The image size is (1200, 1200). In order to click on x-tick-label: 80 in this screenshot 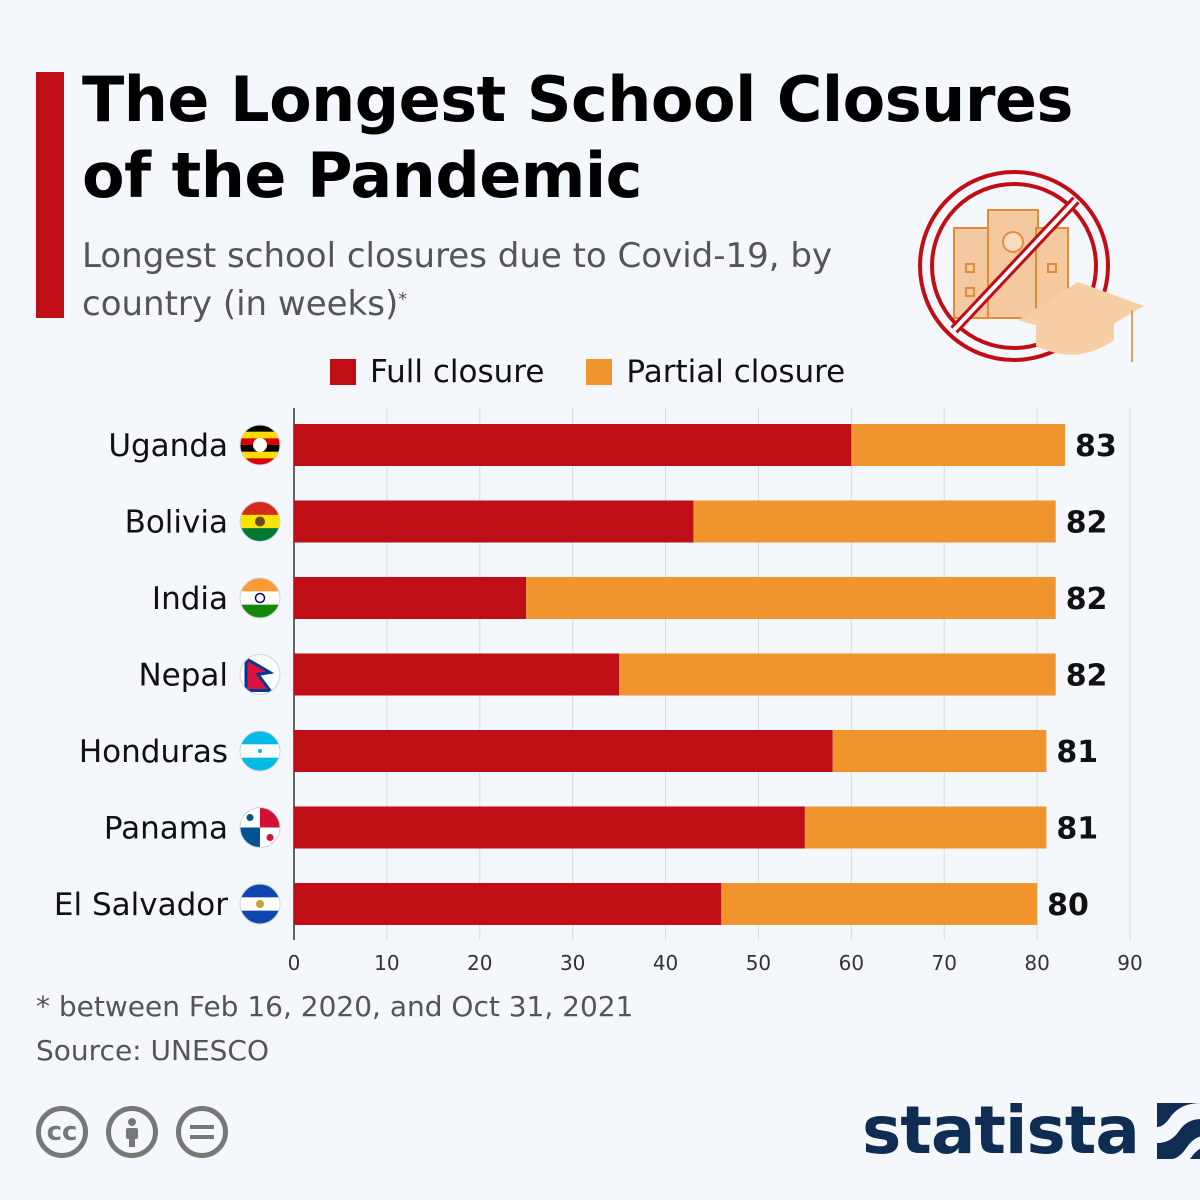, I will do `click(1036, 963)`.